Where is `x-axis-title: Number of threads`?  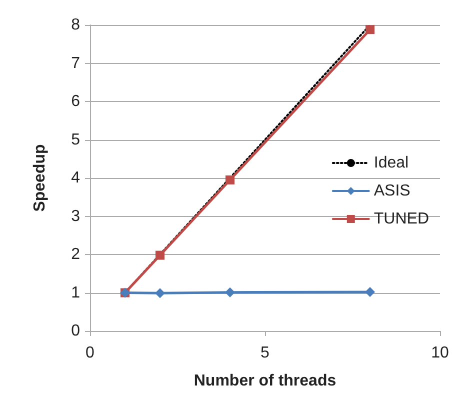
x-axis-title: Number of threads is located at coordinates (265, 381).